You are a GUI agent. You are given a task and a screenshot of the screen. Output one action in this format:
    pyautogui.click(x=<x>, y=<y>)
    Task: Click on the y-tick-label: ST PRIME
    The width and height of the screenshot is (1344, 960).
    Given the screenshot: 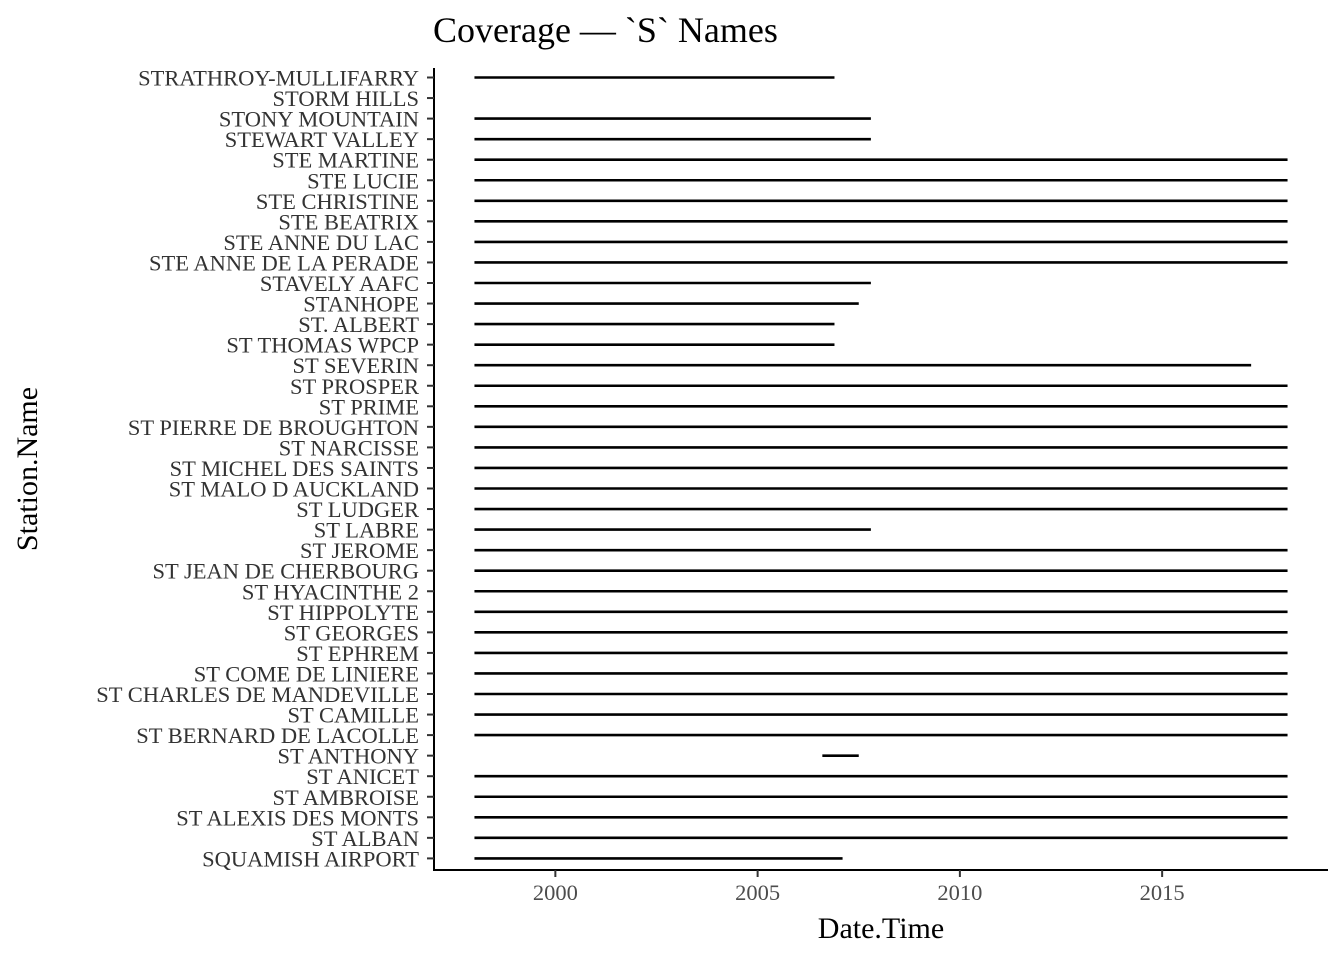 What is the action you would take?
    pyautogui.click(x=369, y=406)
    